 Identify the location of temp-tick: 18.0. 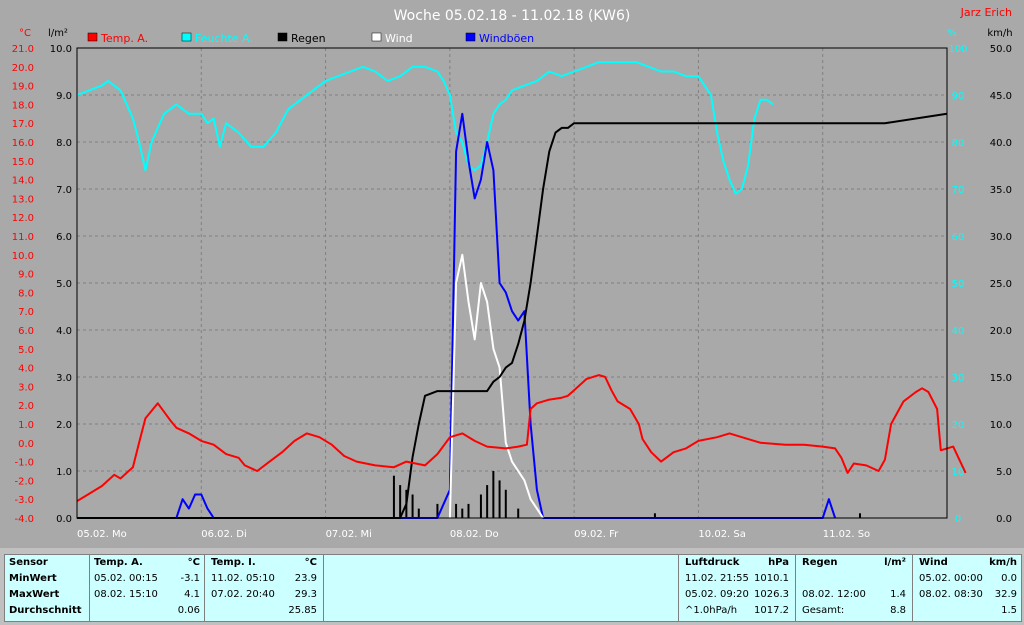
(23, 105).